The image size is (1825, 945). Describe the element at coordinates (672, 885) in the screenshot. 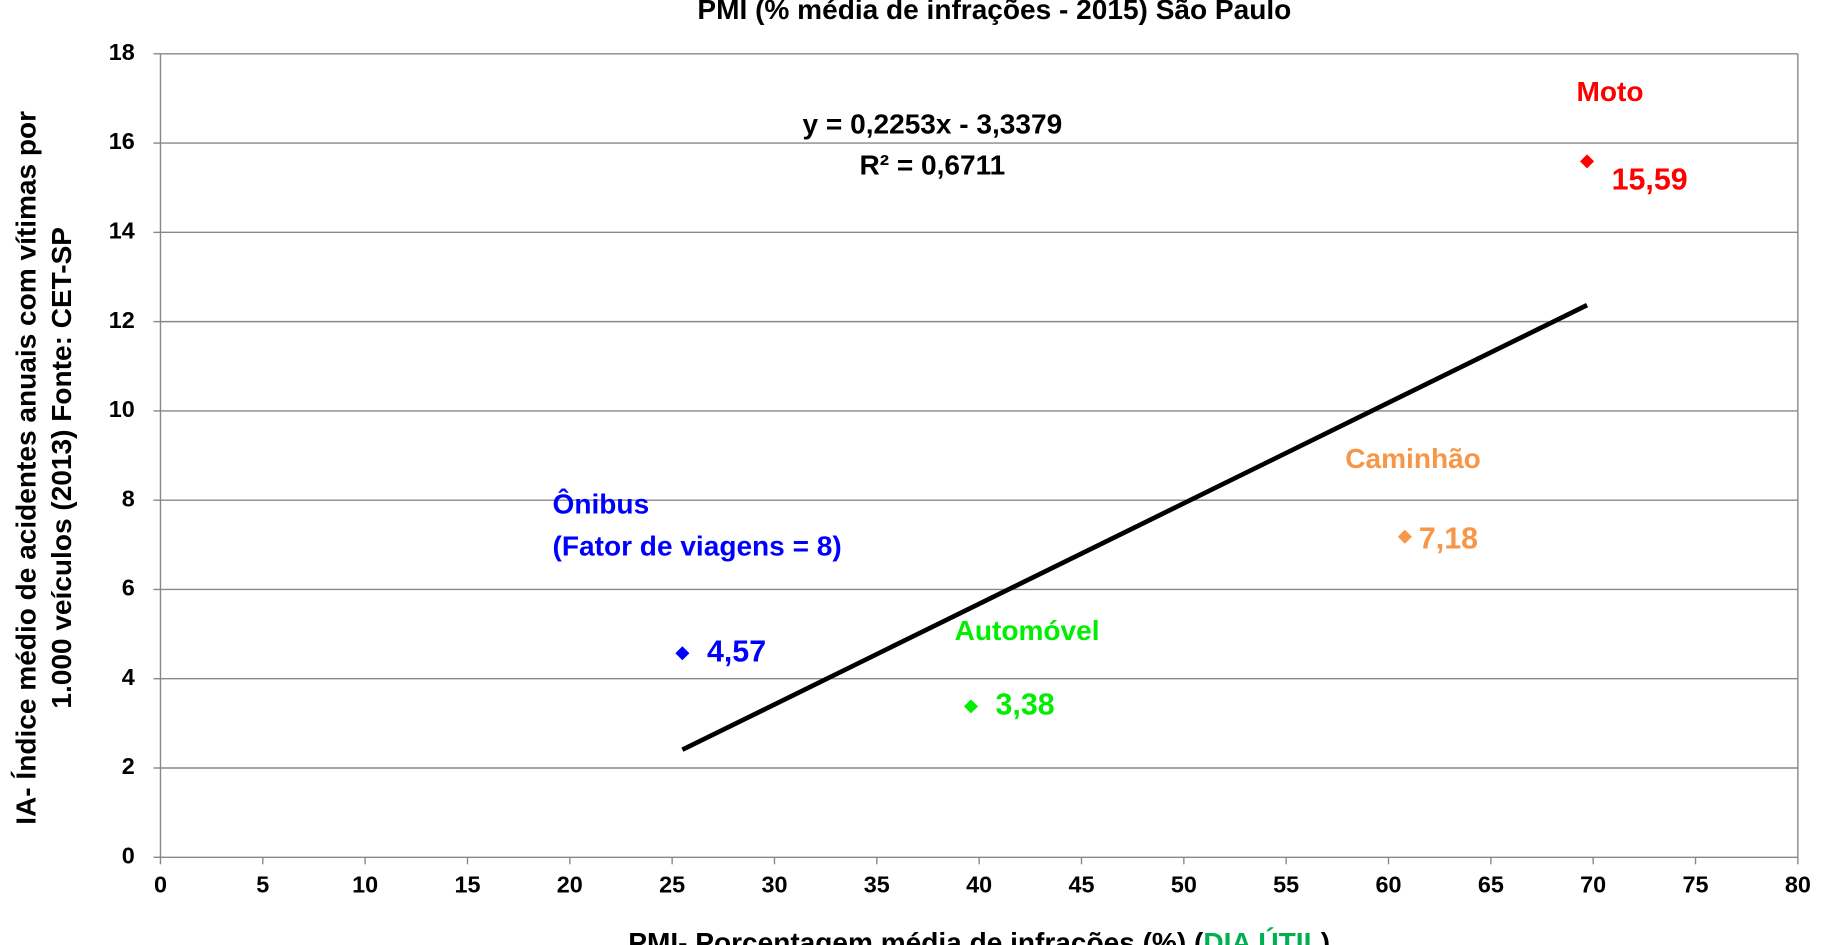

I see `x-tick-label: 25` at that location.